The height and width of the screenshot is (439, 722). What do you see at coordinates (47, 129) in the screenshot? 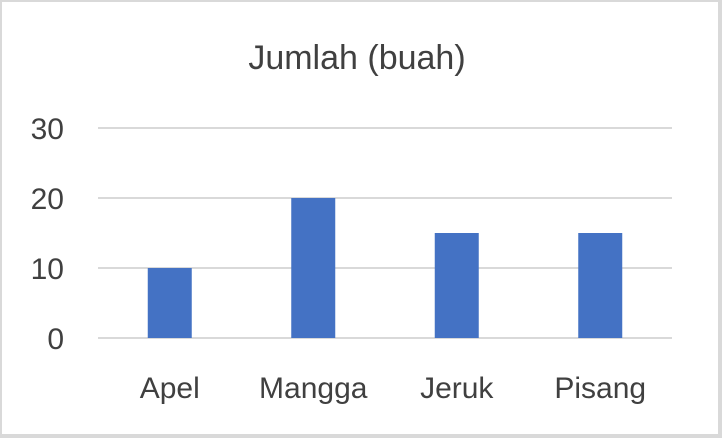
I see `y-tick-label: 30` at bounding box center [47, 129].